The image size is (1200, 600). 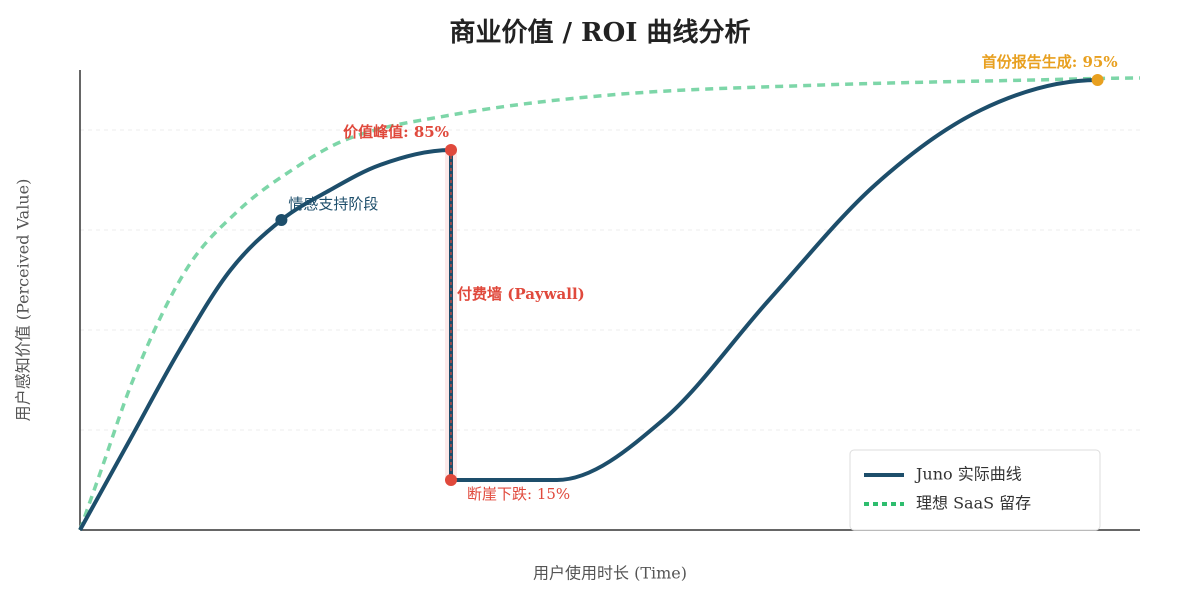 I want to click on annotation: 断崖下跌: 15%, so click(x=518, y=494).